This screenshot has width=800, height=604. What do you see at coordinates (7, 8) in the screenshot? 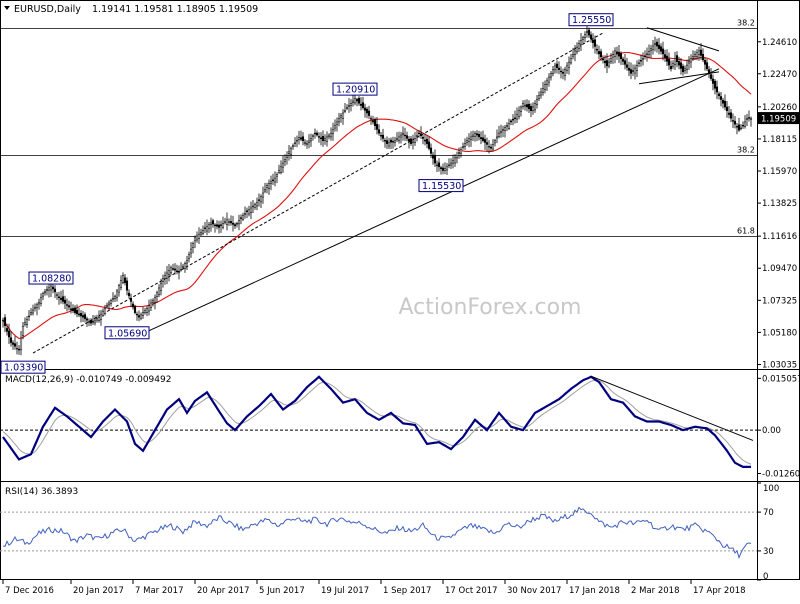
I see `menu-triangle-icon` at bounding box center [7, 8].